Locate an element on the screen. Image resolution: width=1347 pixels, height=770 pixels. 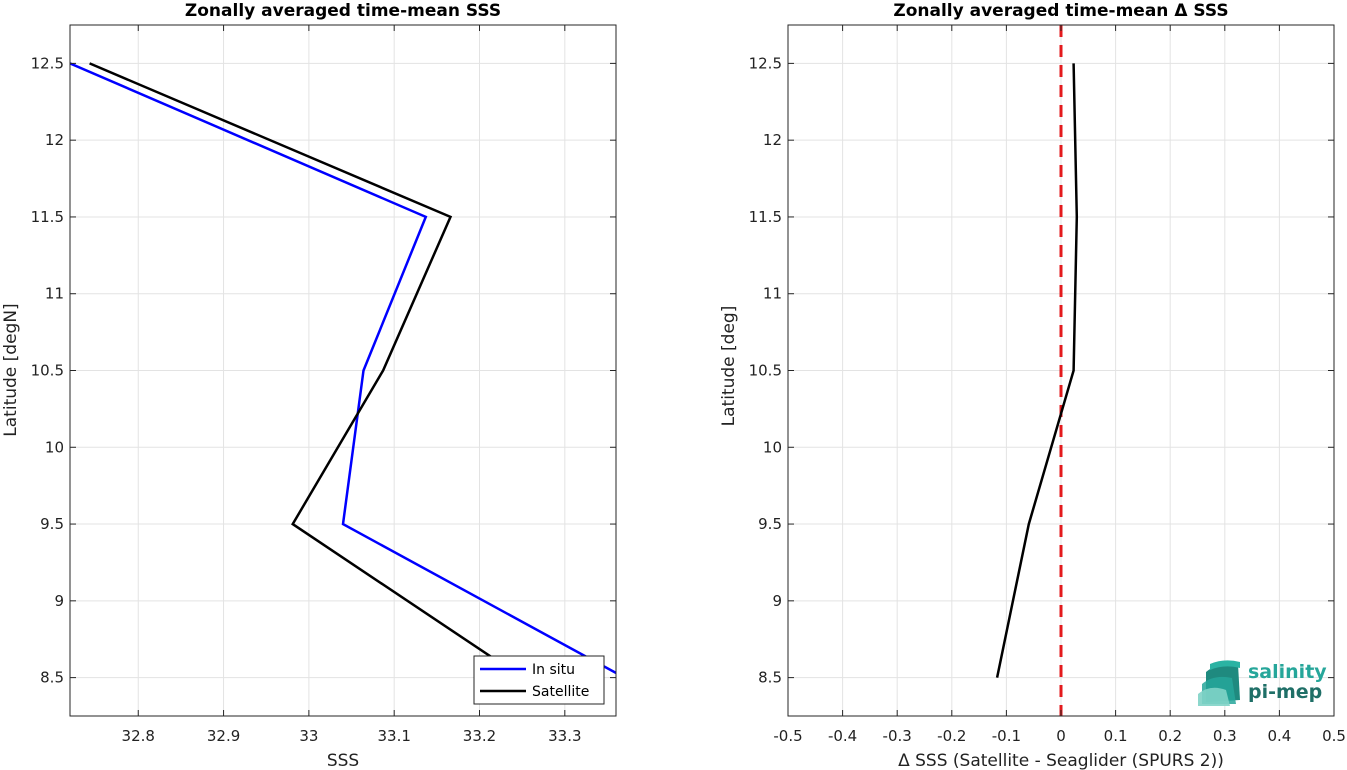
delta-xtick-label: 0.3 is located at coordinates (1225, 736).